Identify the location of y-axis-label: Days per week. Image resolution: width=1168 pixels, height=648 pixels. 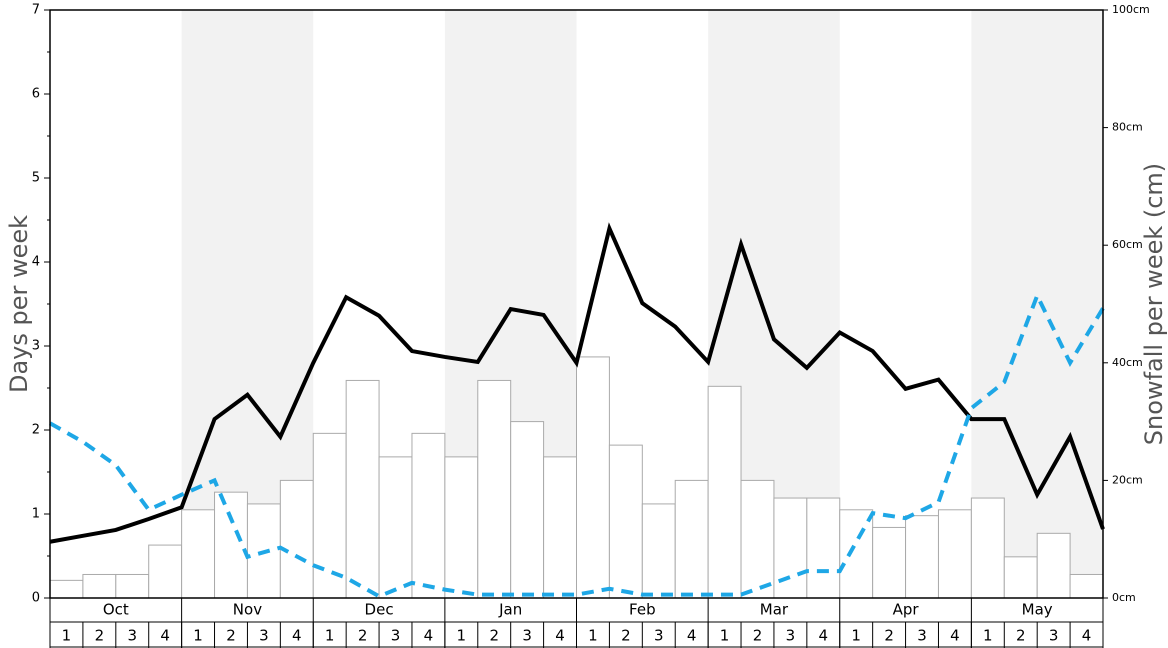
(19, 304).